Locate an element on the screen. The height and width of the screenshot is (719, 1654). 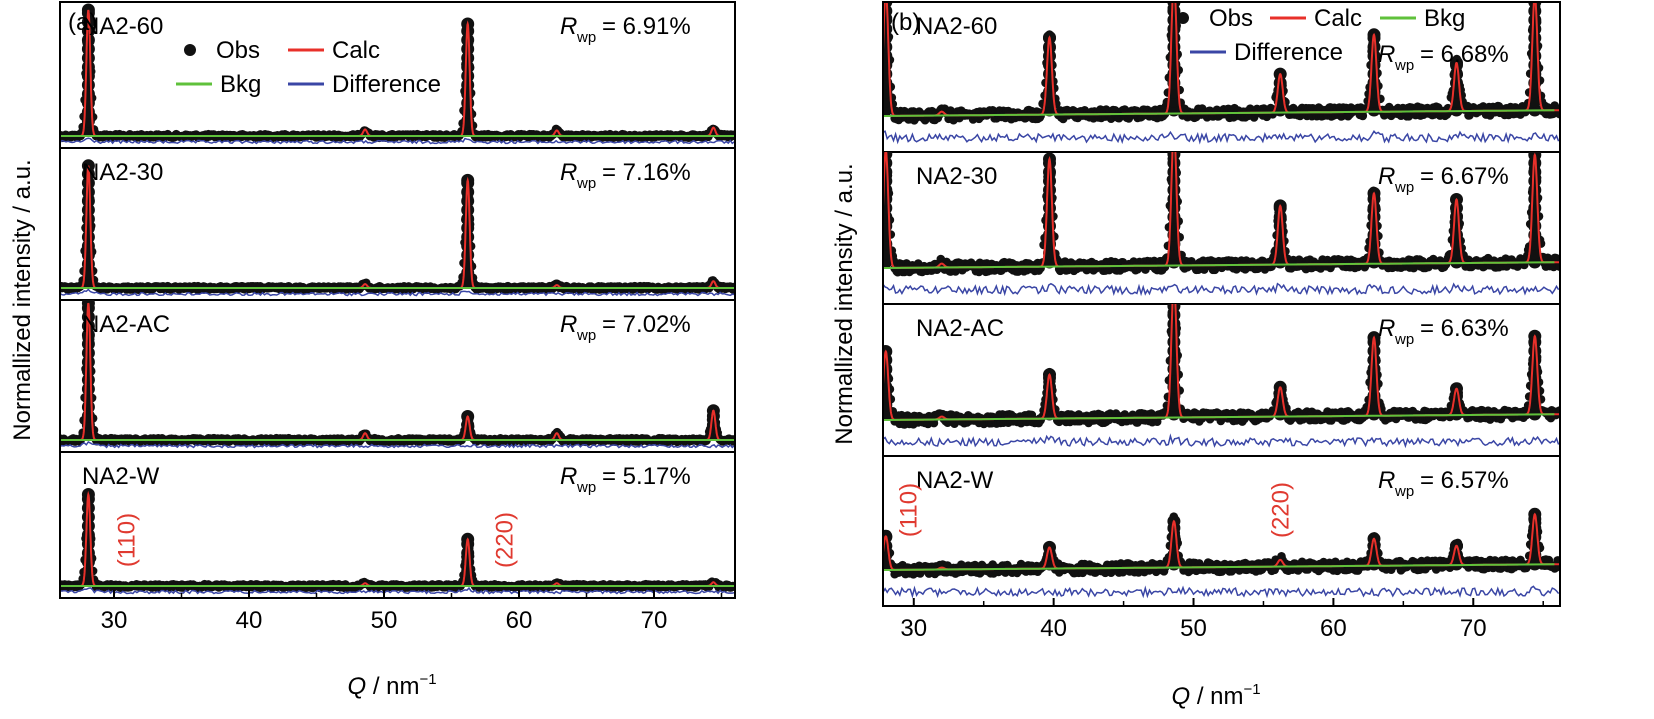
panel-label: (a) is located at coordinates (82, 22).